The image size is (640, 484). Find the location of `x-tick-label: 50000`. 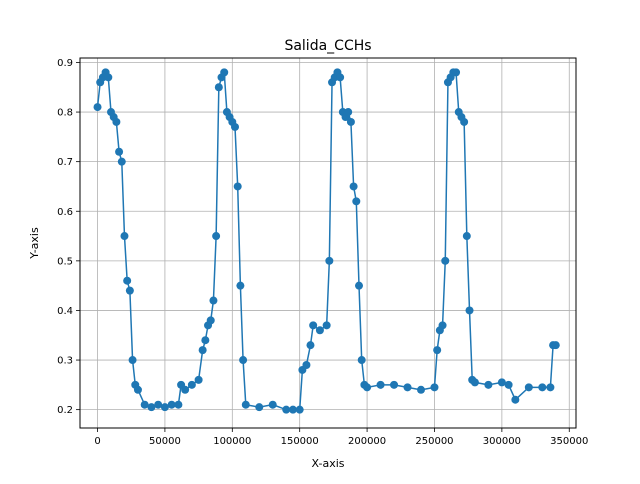

x-tick-label: 50000 is located at coordinates (165, 441).